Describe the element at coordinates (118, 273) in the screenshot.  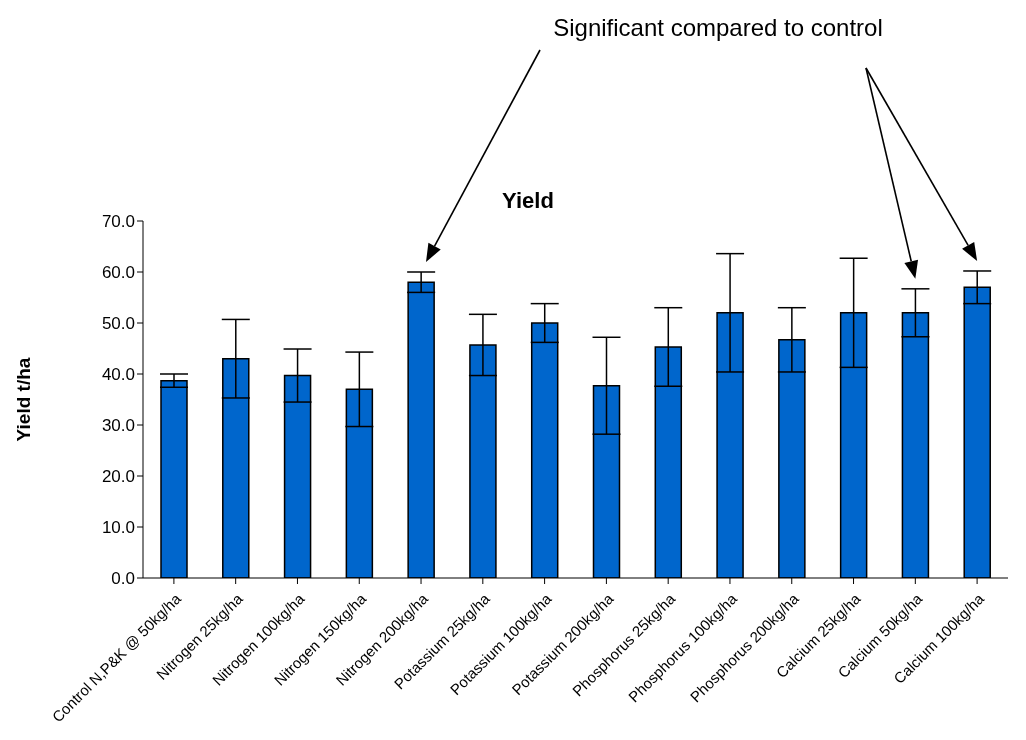
I see `y-tick-label: 60.0` at that location.